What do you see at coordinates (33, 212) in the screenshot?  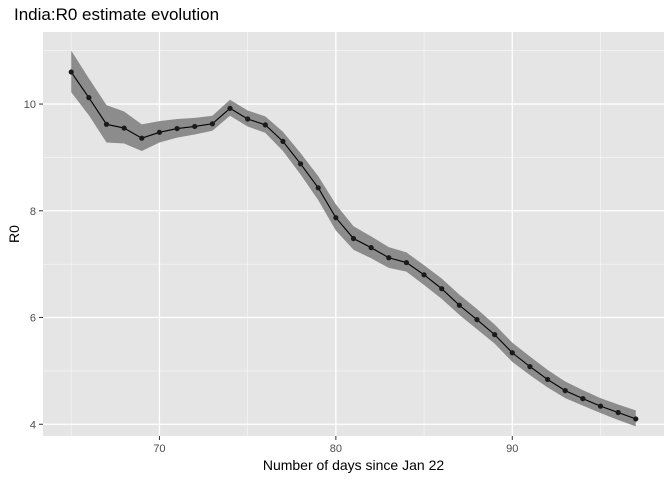 I see `y-tick-label-8: 8` at bounding box center [33, 212].